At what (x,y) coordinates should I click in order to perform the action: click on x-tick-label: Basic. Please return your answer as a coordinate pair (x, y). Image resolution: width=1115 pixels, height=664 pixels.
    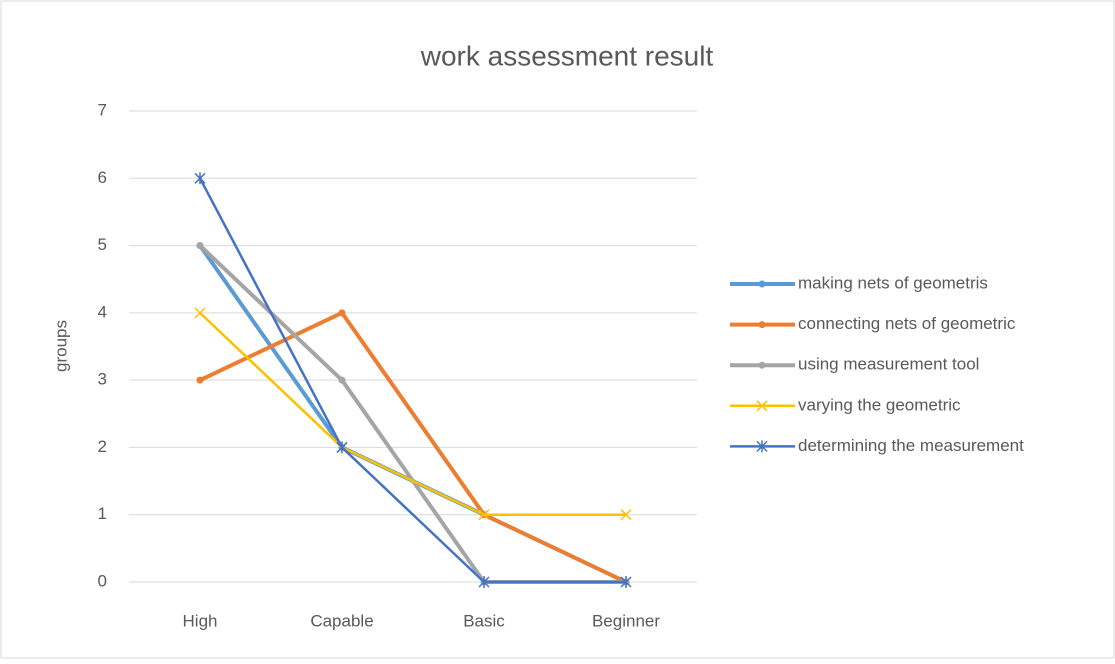
    Looking at the image, I should click on (484, 620).